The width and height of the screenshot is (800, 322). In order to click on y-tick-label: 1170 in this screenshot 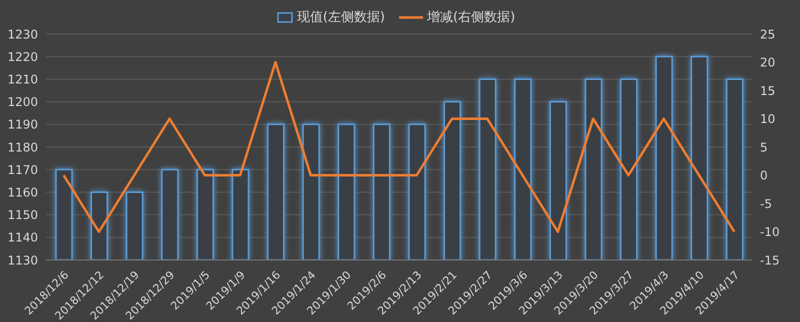, I will do `click(22, 169)`.